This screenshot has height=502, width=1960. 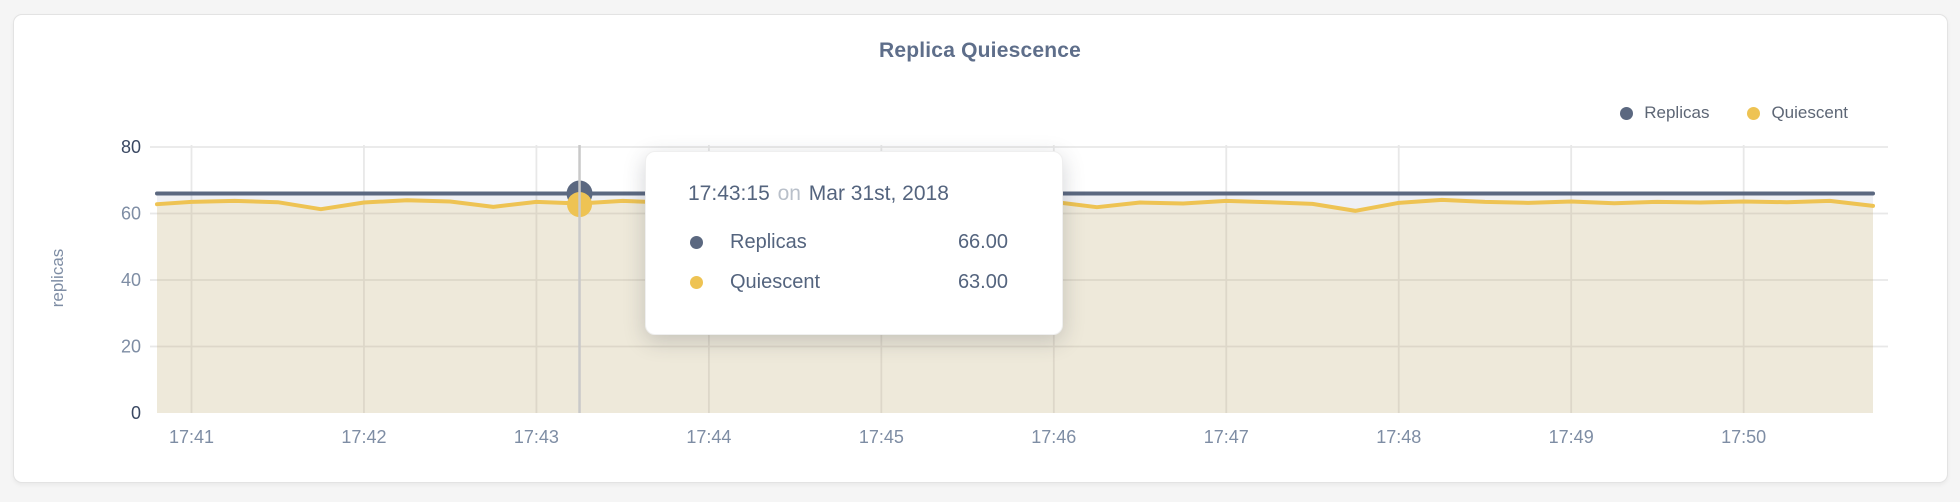 What do you see at coordinates (789, 193) in the screenshot?
I see `tooltip-connector: on` at bounding box center [789, 193].